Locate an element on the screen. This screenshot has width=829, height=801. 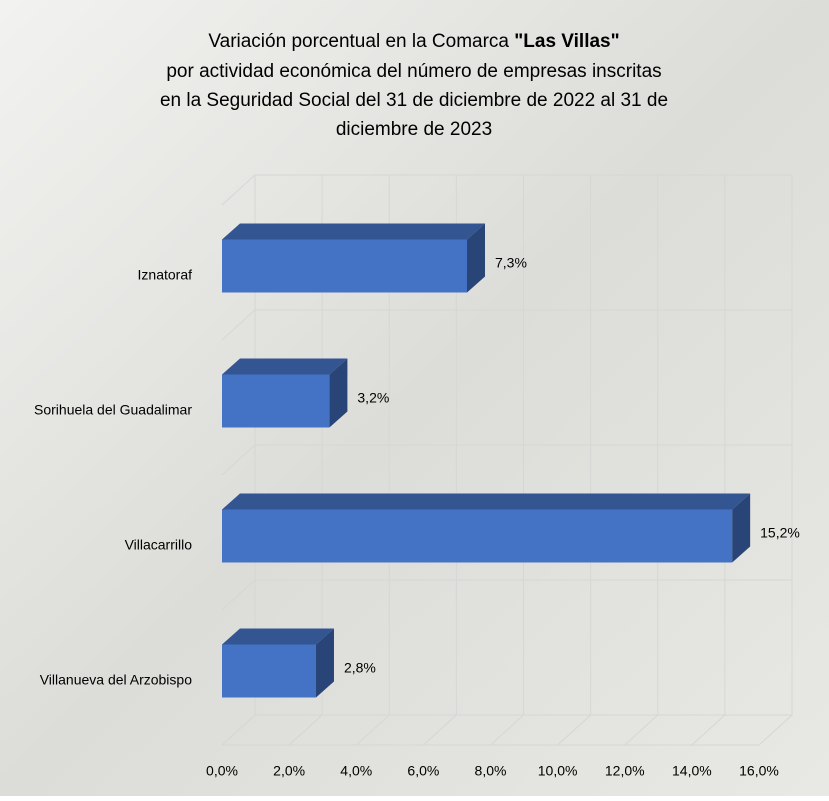
title-part: "Las Villas" is located at coordinates (566, 41).